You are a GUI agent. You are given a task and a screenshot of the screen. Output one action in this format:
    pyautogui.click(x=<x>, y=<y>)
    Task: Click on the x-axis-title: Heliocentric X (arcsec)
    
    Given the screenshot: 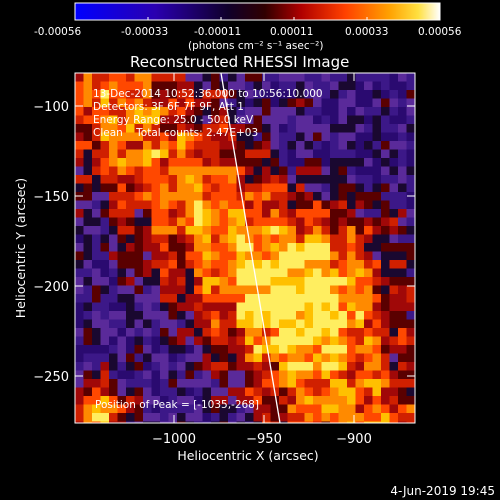 What is the action you would take?
    pyautogui.click(x=247, y=455)
    